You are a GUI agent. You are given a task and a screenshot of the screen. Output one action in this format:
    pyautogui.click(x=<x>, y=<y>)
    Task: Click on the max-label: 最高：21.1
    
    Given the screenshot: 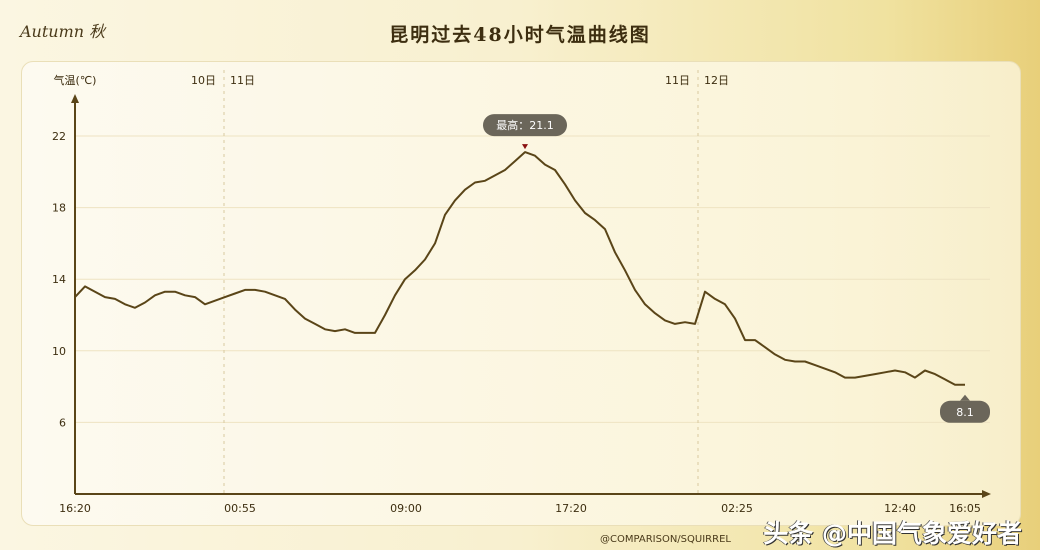 What is the action you would take?
    pyautogui.click(x=525, y=125)
    